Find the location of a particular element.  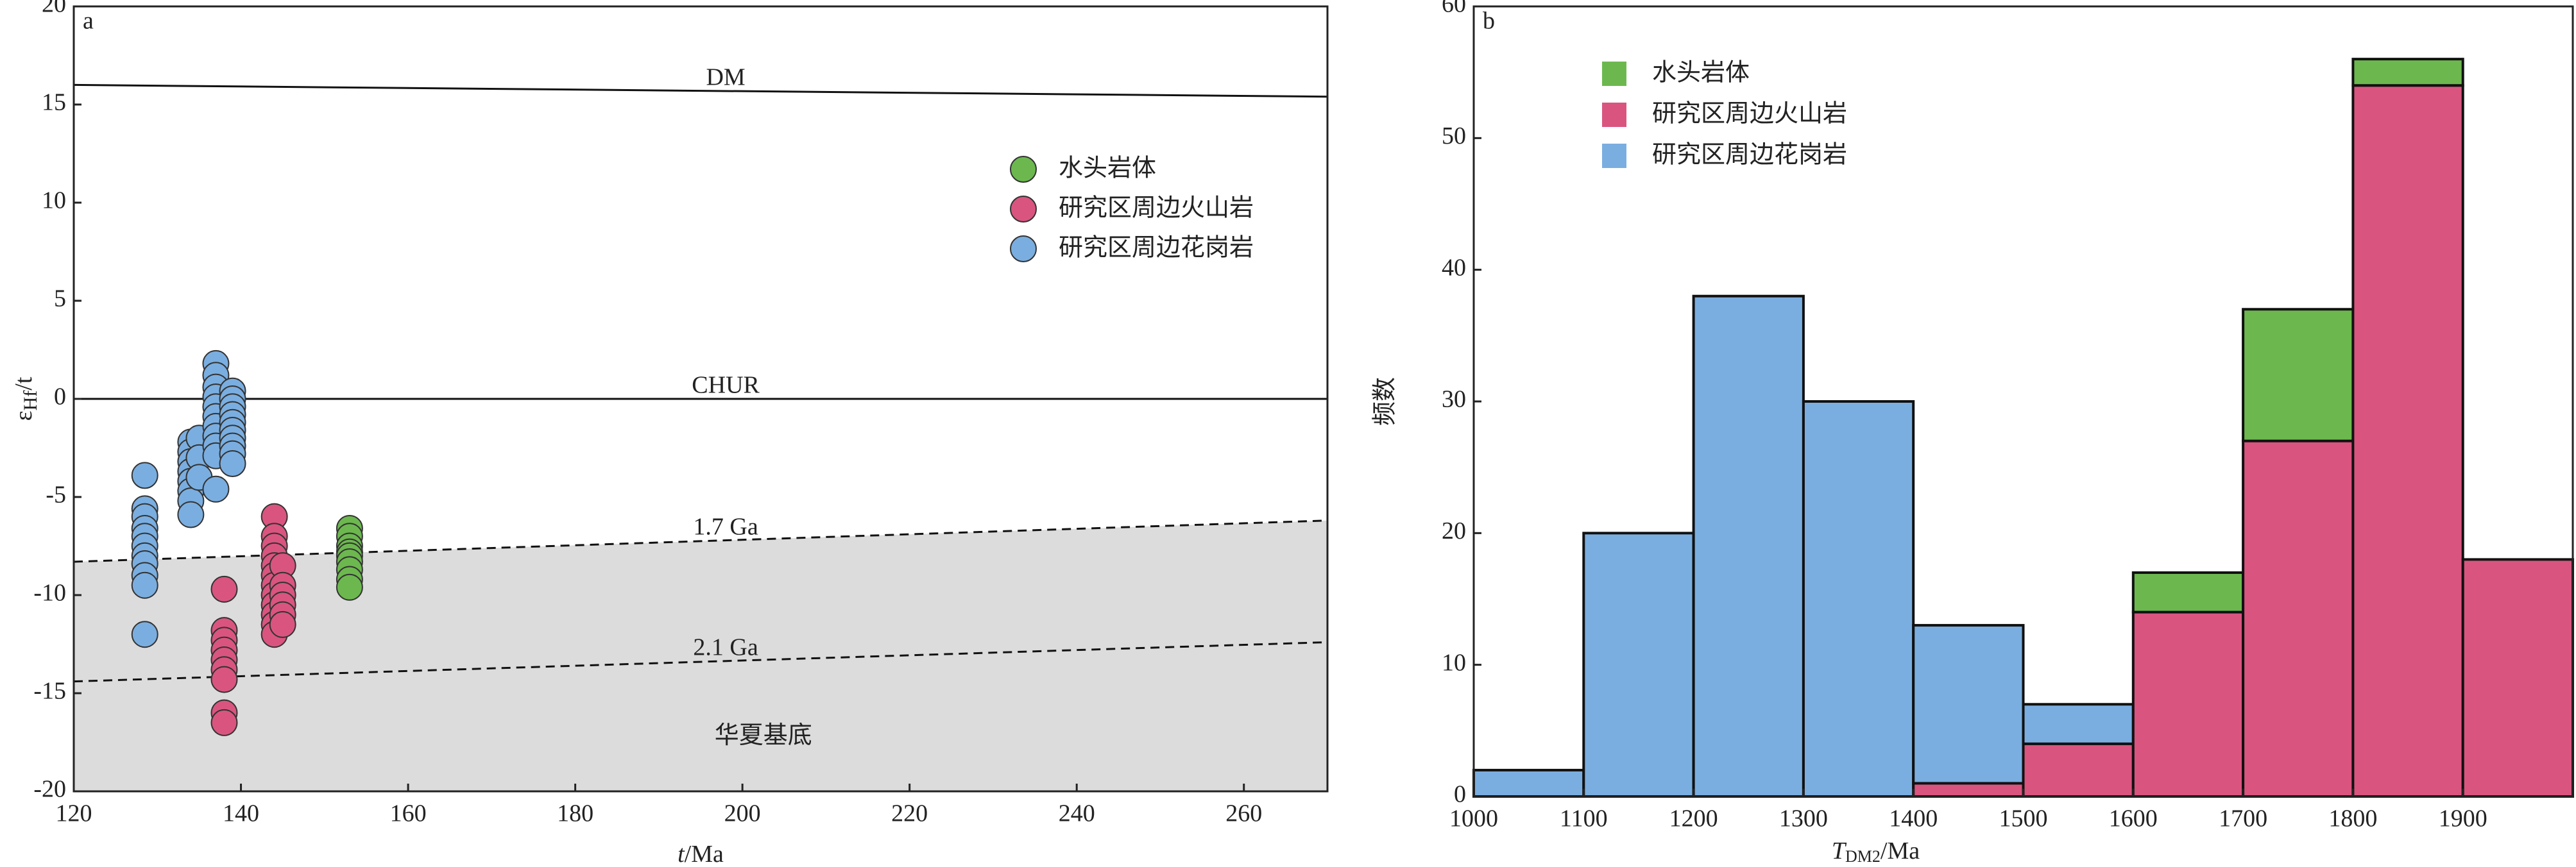

x-tick-label: 180 is located at coordinates (575, 813).